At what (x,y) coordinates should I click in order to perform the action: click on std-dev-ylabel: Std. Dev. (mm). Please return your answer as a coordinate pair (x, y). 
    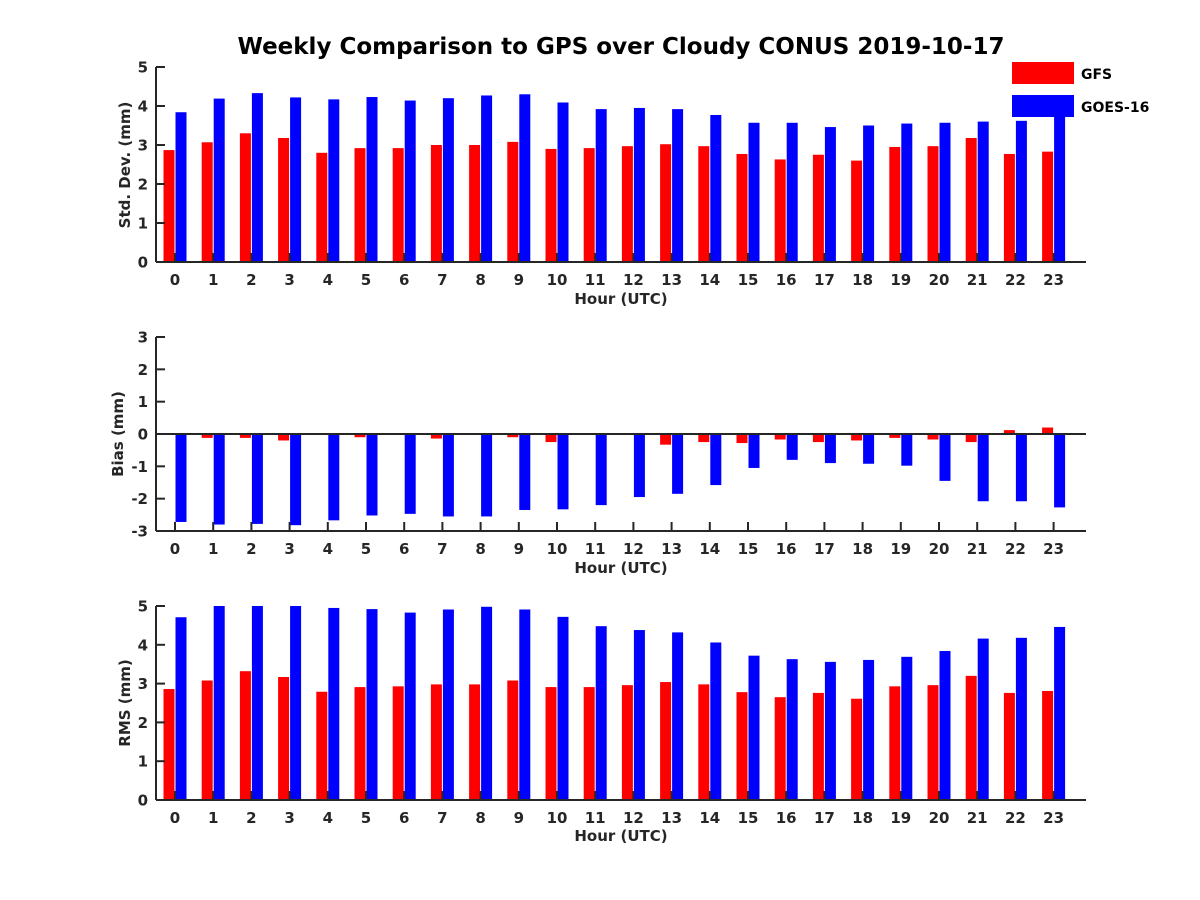
    Looking at the image, I should click on (125, 165).